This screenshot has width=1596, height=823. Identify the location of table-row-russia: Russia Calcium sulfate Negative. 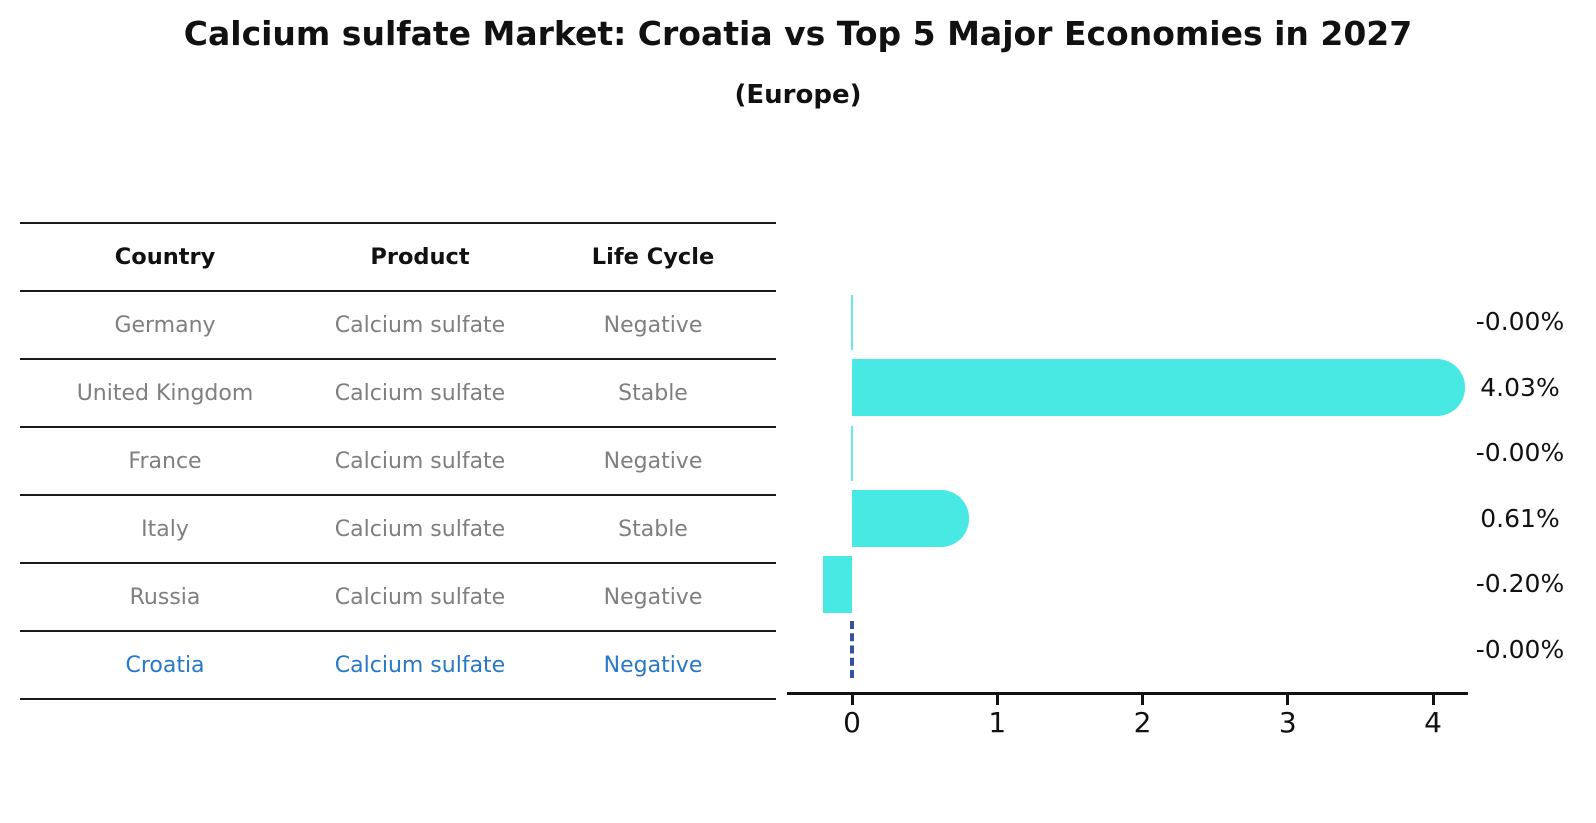
(398, 598).